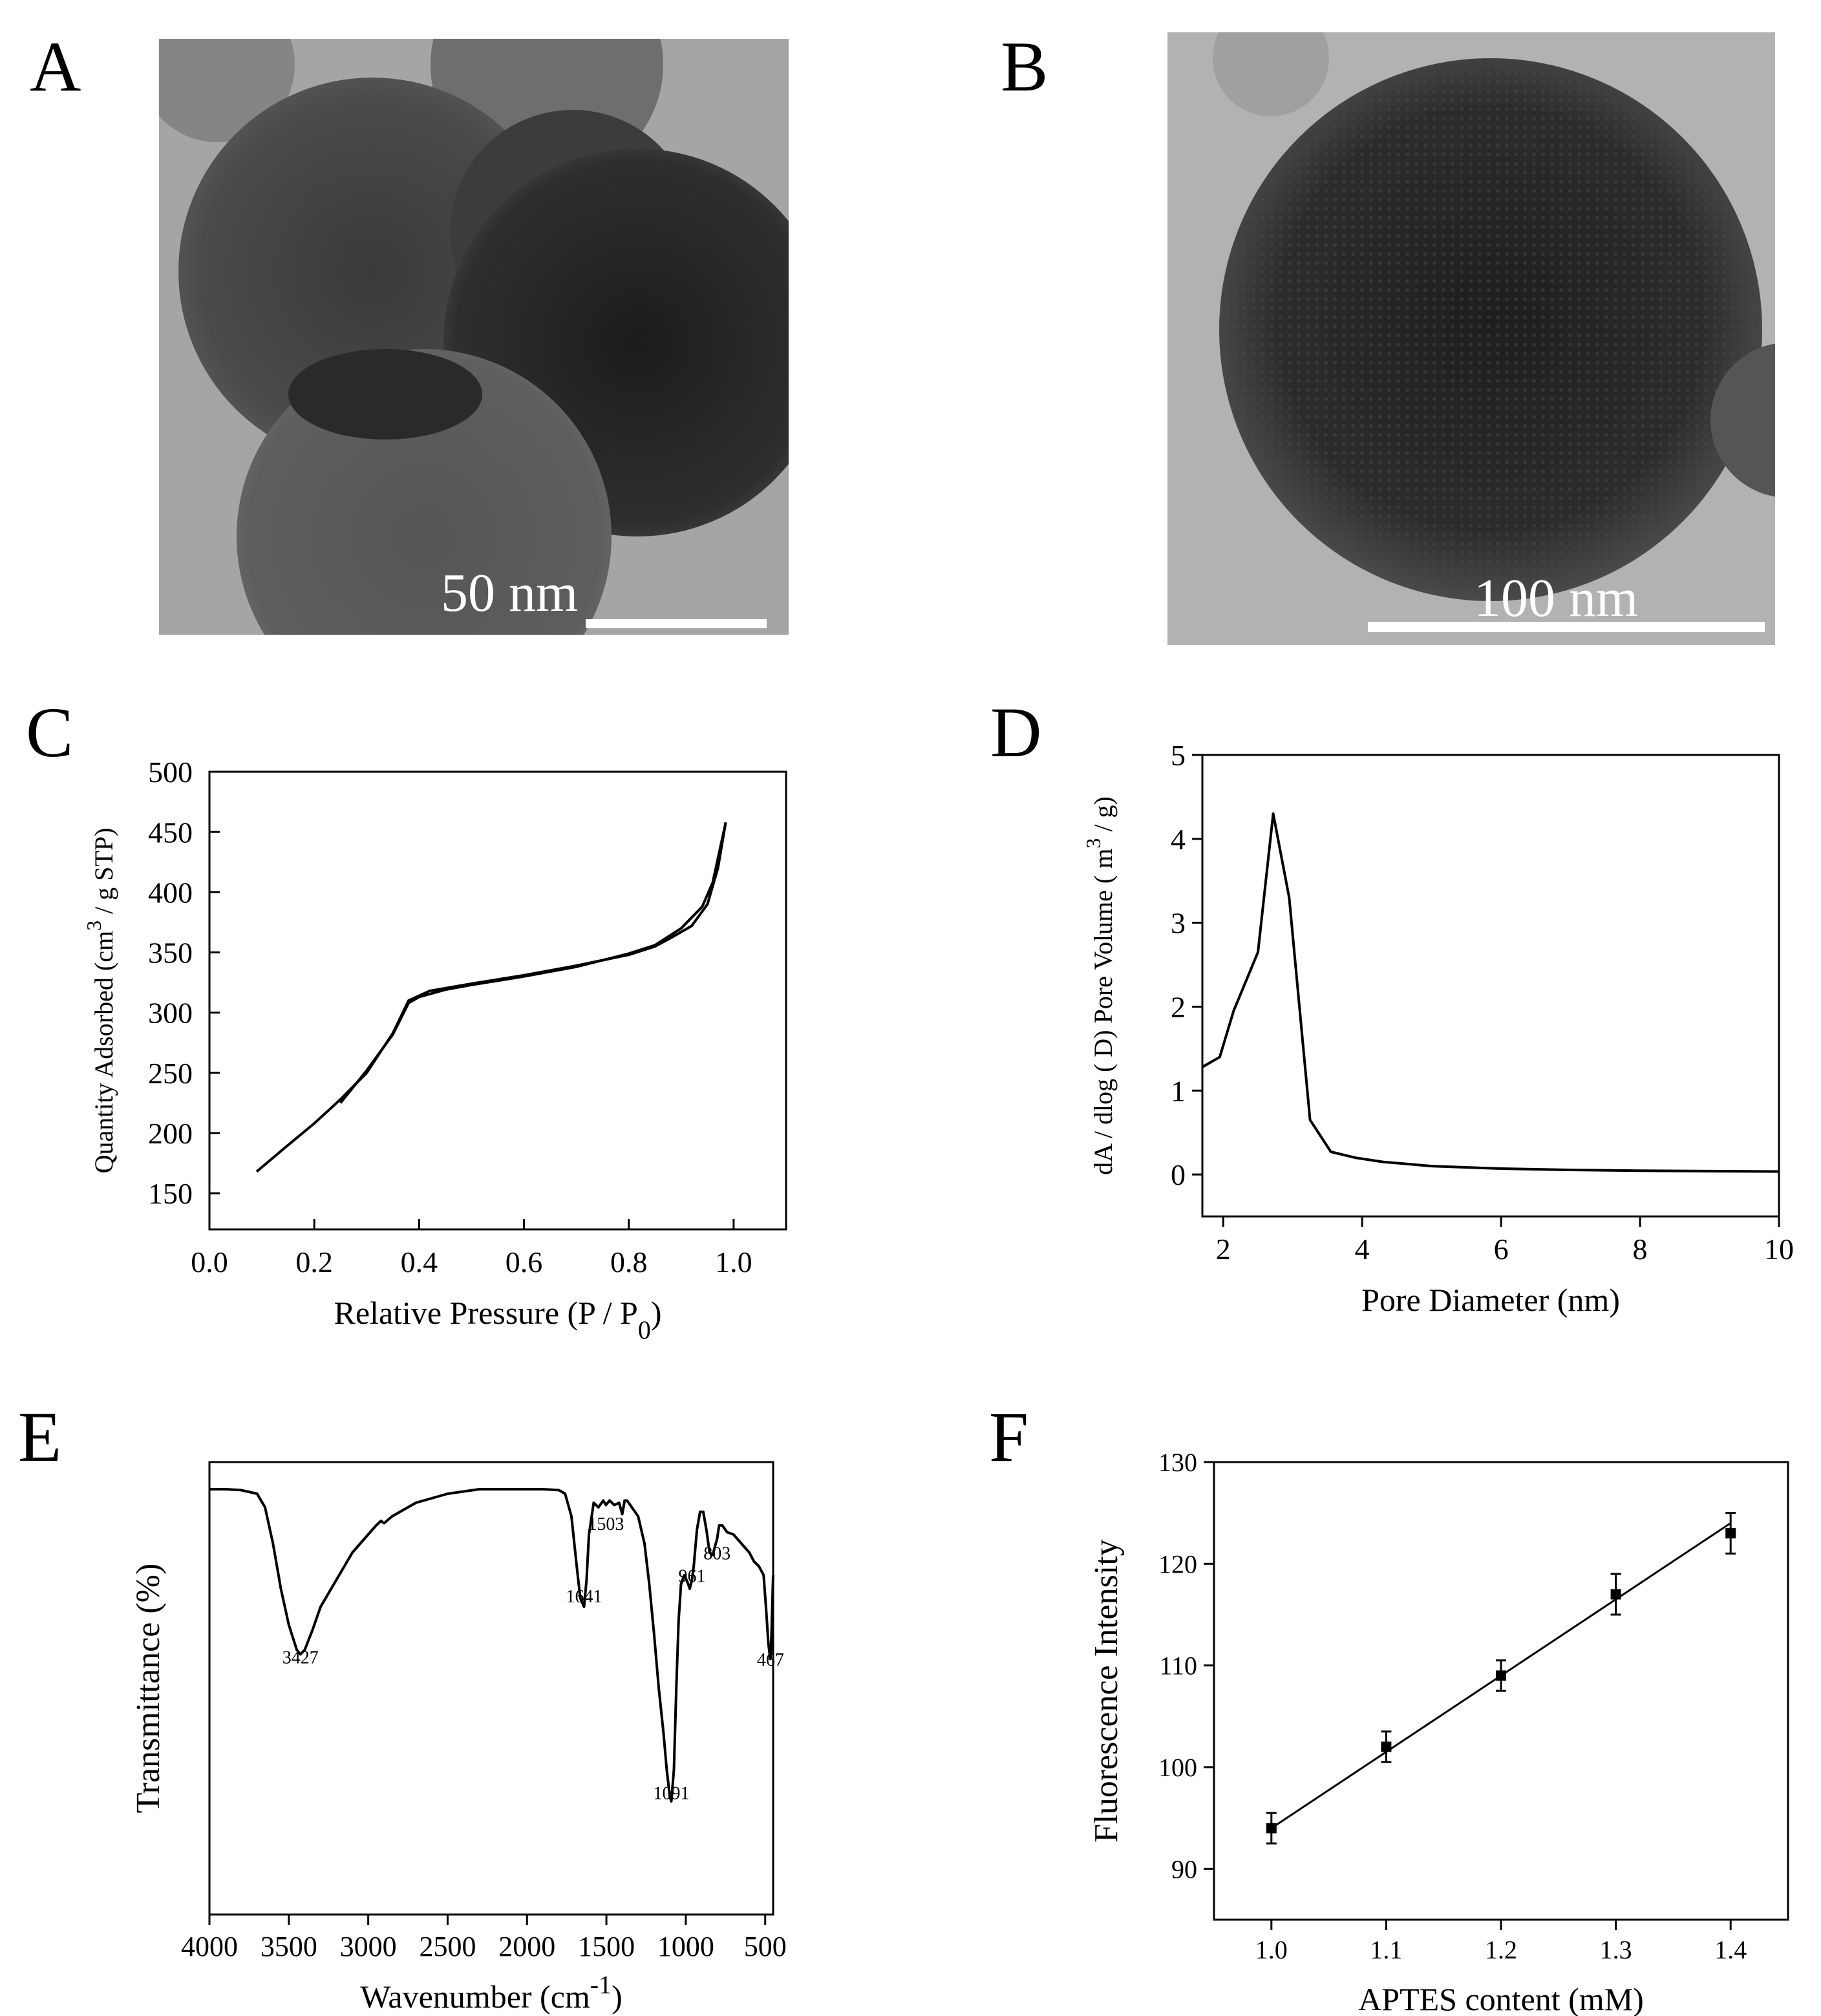  I want to click on scale-bar-label-b: 100 nm, so click(1556, 598).